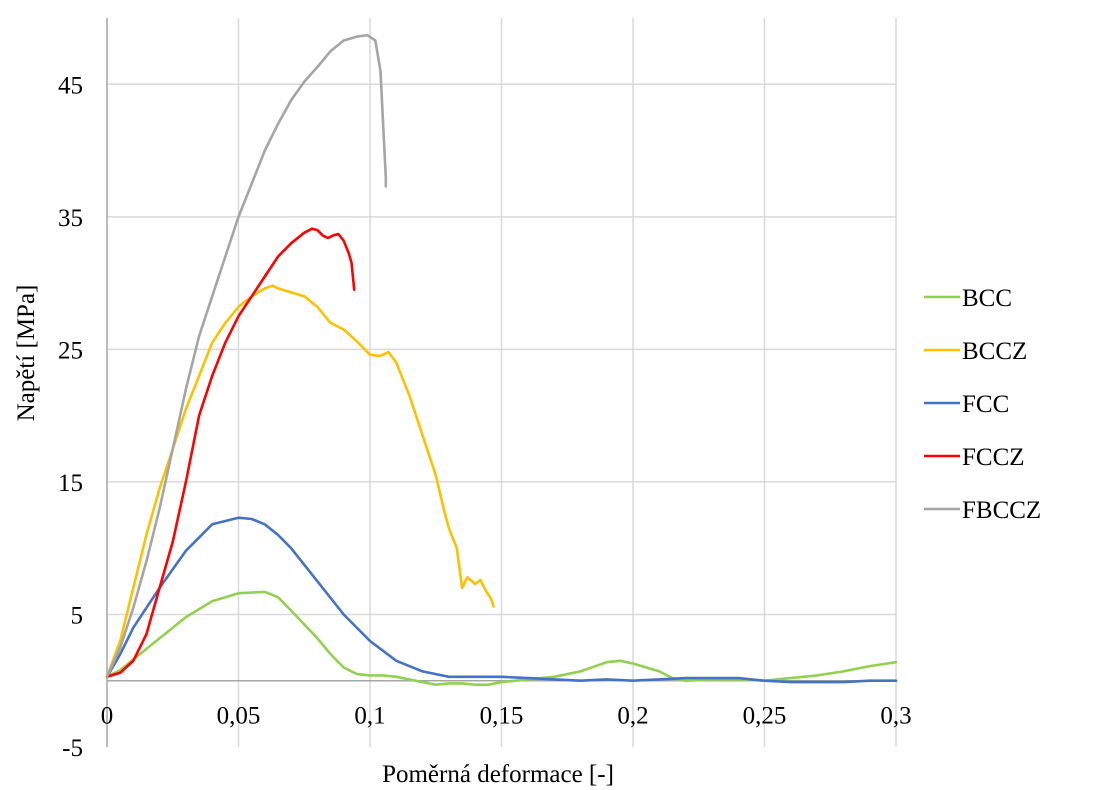 This screenshot has width=1118, height=790. Describe the element at coordinates (993, 457) in the screenshot. I see `legend-label-fccz: FCCZ` at that location.